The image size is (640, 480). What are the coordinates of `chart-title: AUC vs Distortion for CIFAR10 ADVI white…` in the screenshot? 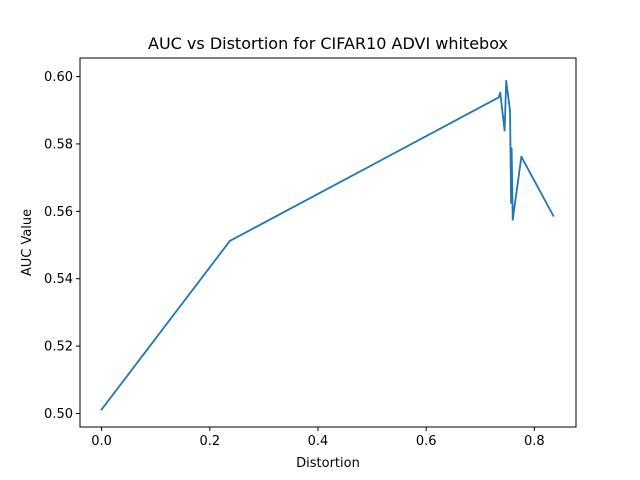 It's located at (328, 43).